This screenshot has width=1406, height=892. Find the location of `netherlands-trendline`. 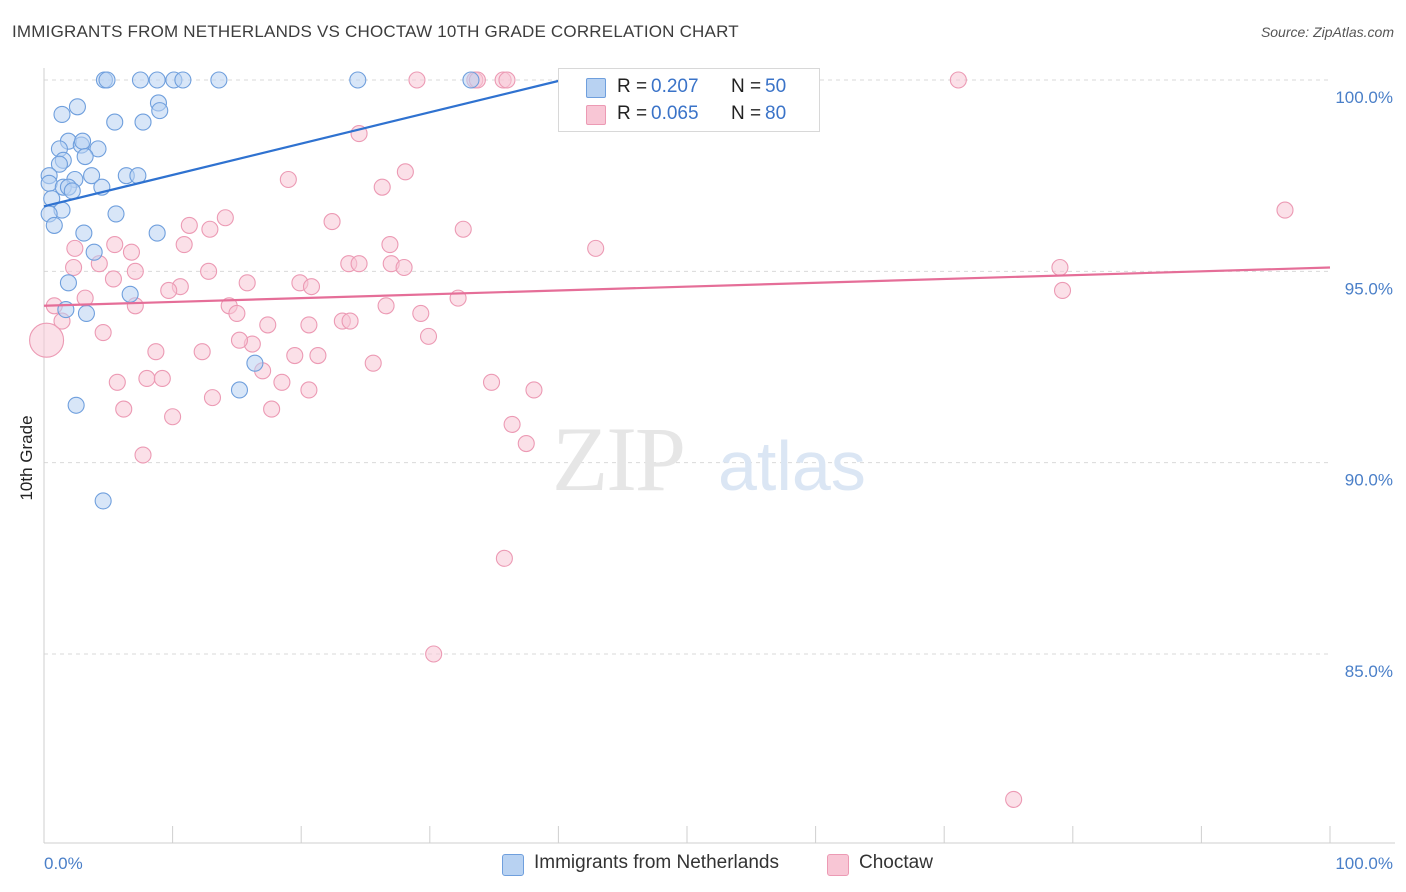

netherlands-trendline is located at coordinates (303, 143).